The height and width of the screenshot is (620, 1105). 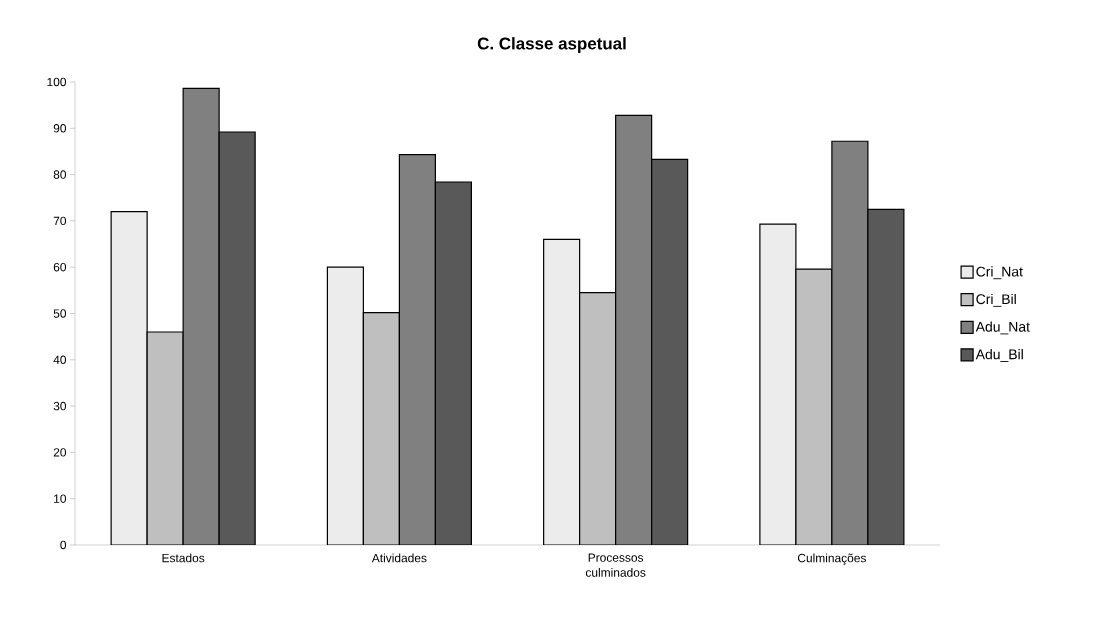 What do you see at coordinates (399, 558) in the screenshot?
I see `x-tick-label: Atividades` at bounding box center [399, 558].